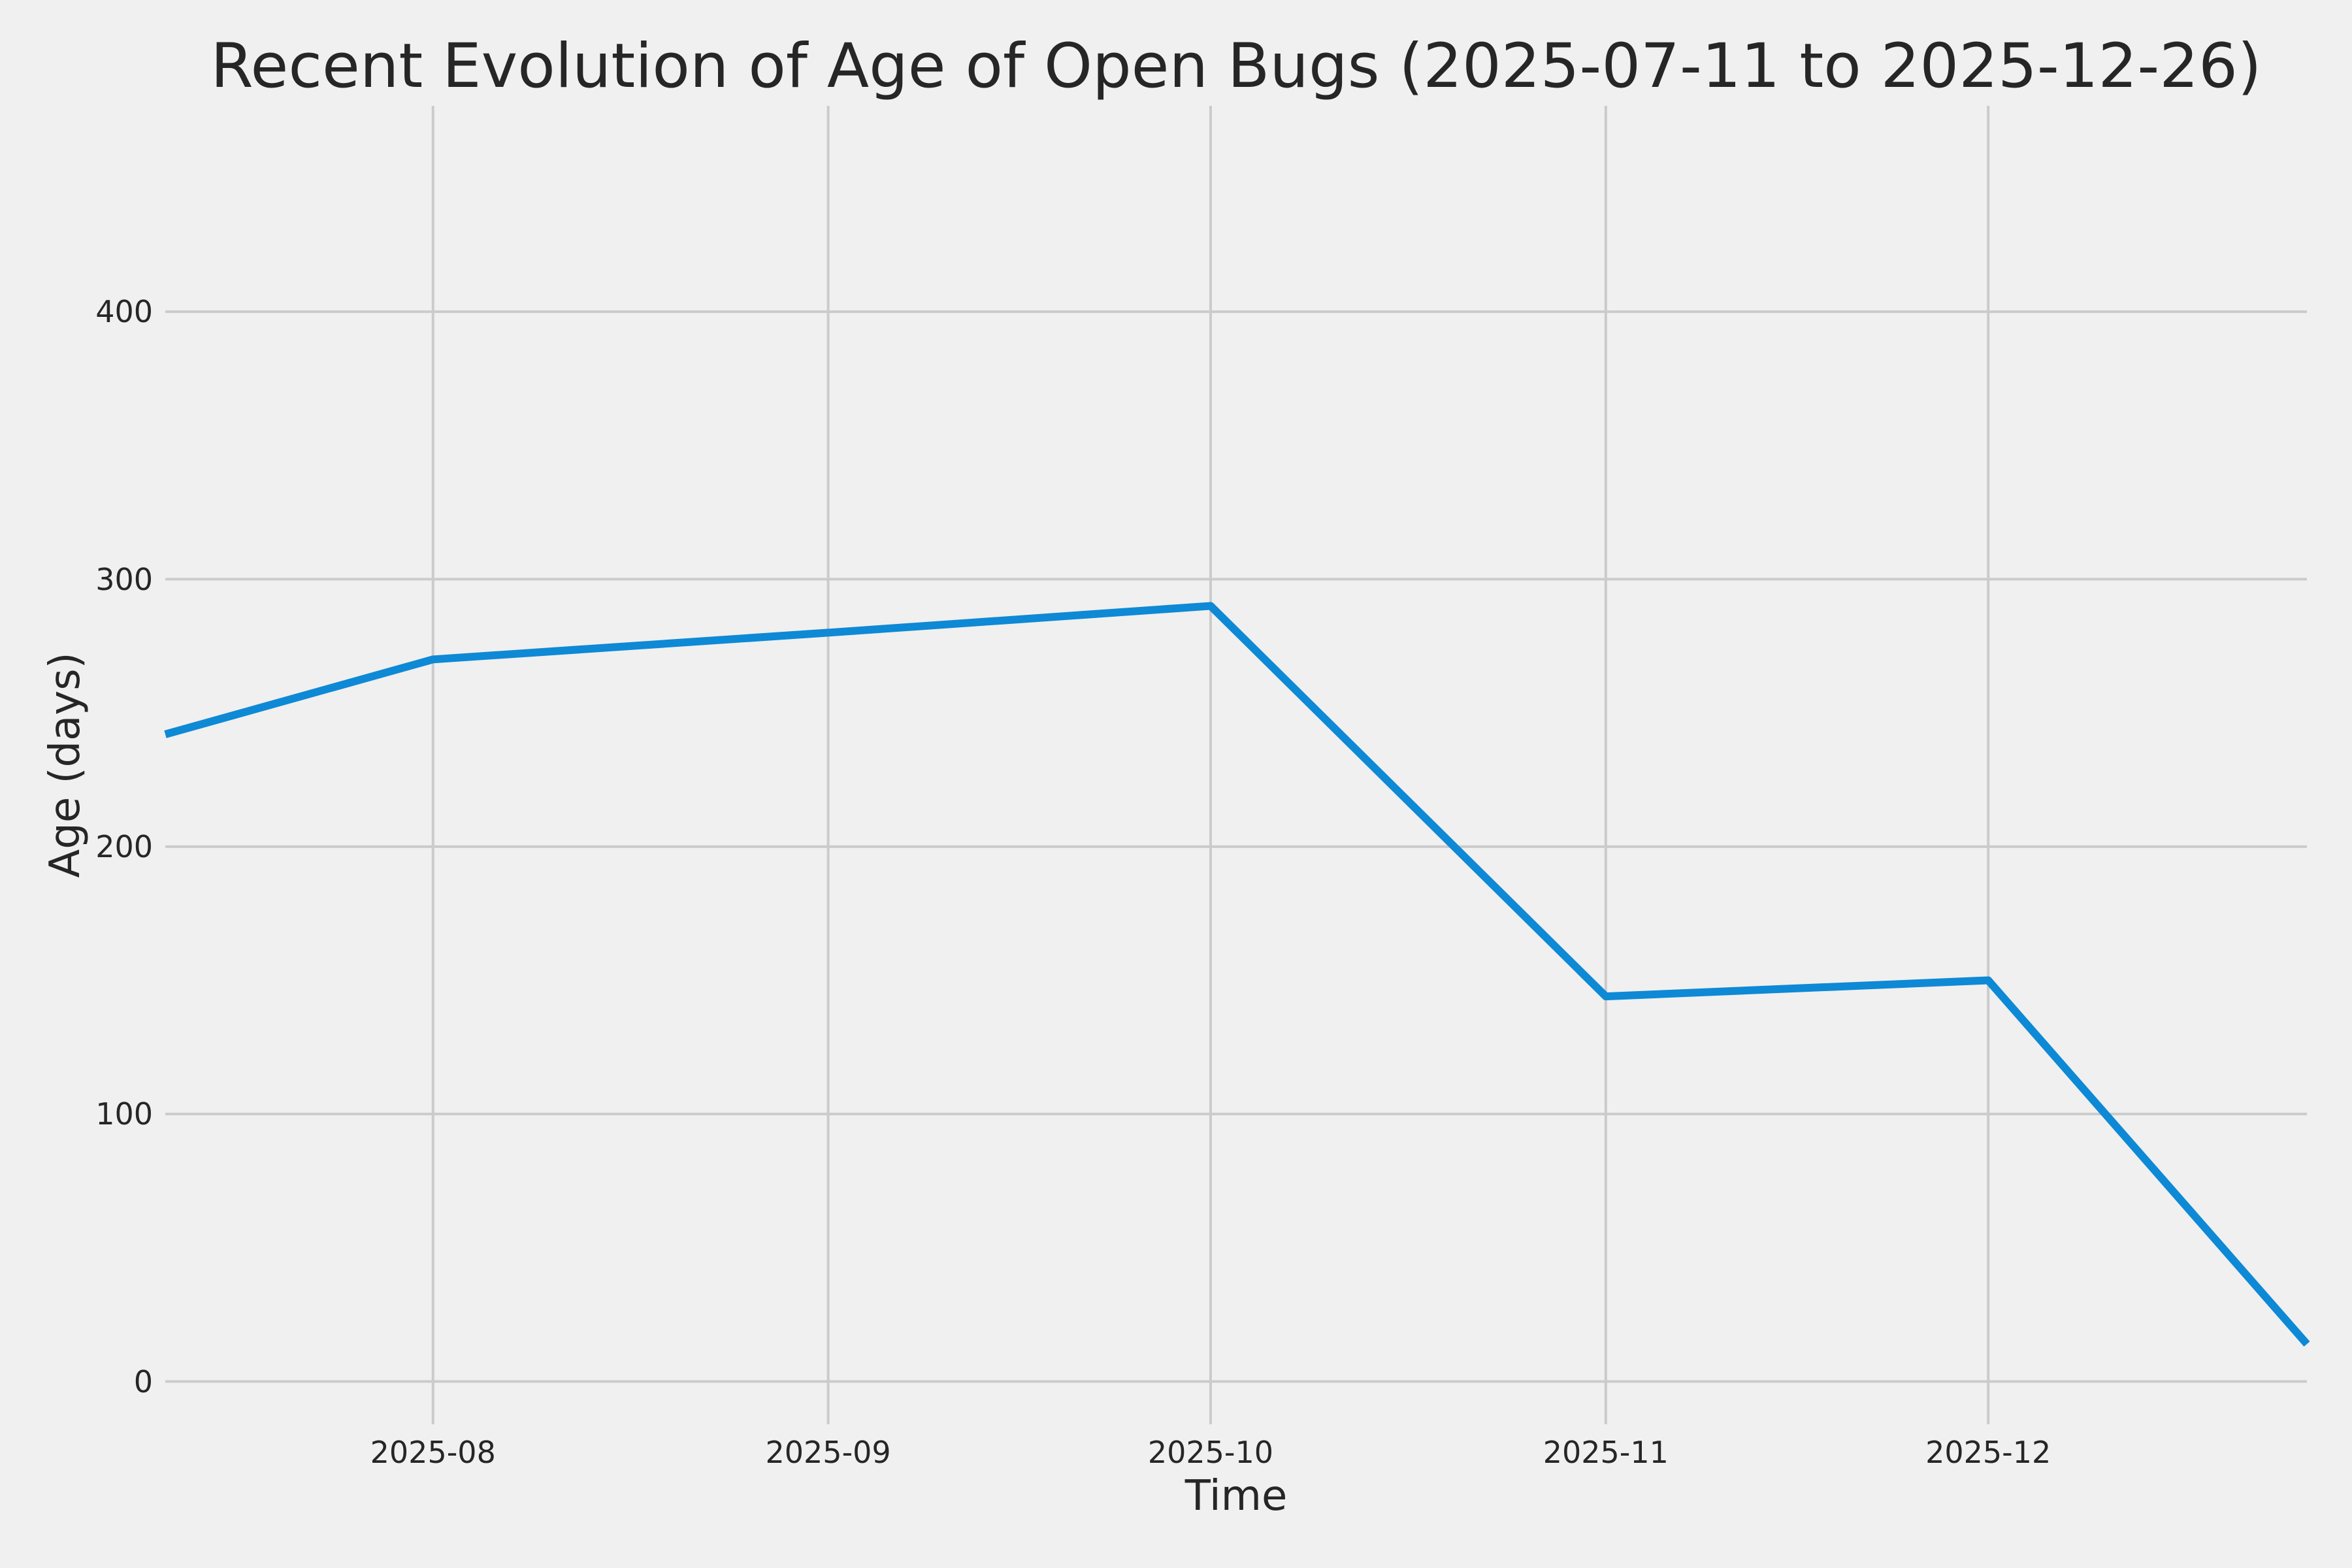  What do you see at coordinates (124, 1114) in the screenshot?
I see `y-tick-label: 100` at bounding box center [124, 1114].